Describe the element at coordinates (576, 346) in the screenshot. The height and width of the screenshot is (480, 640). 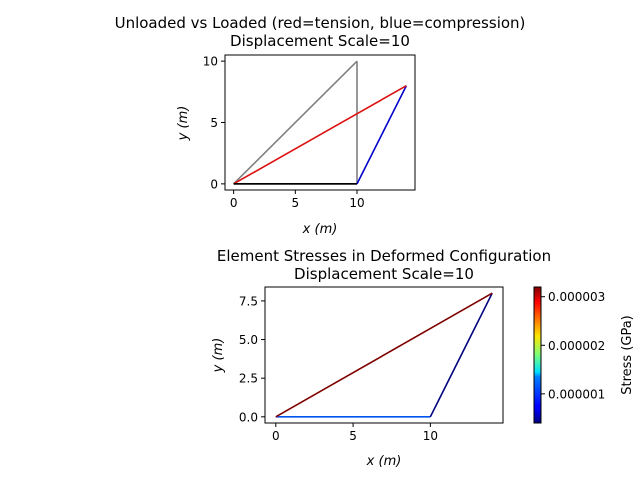
I see `colorbar-tick-label: 0.000002` at that location.